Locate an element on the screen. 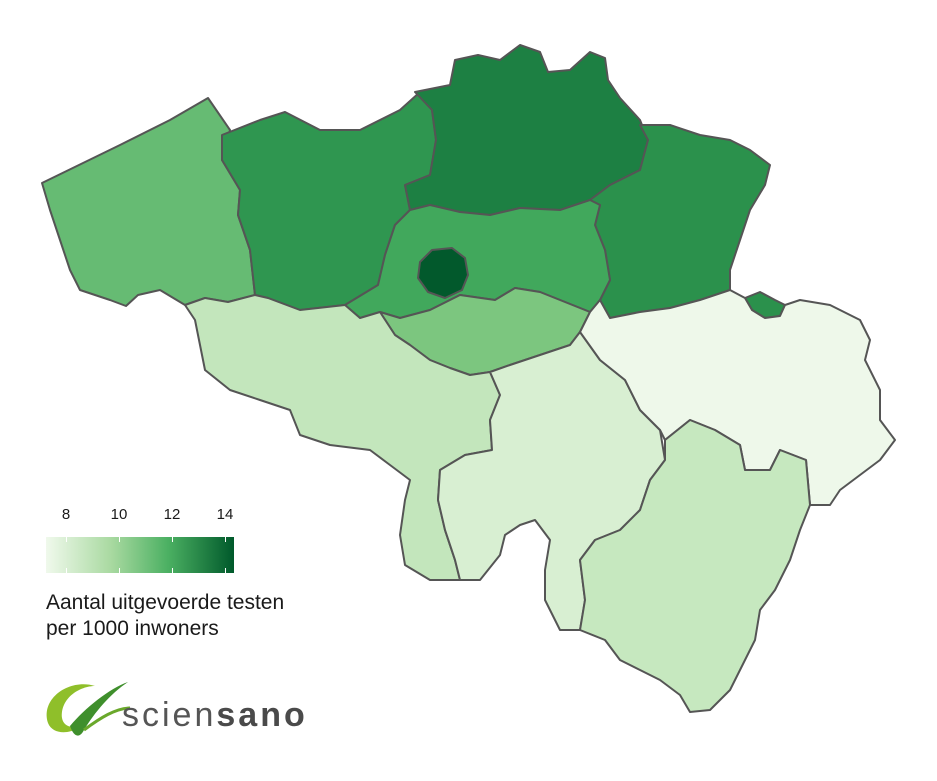  sciensano-wordmark-light: scien is located at coordinates (169, 715).